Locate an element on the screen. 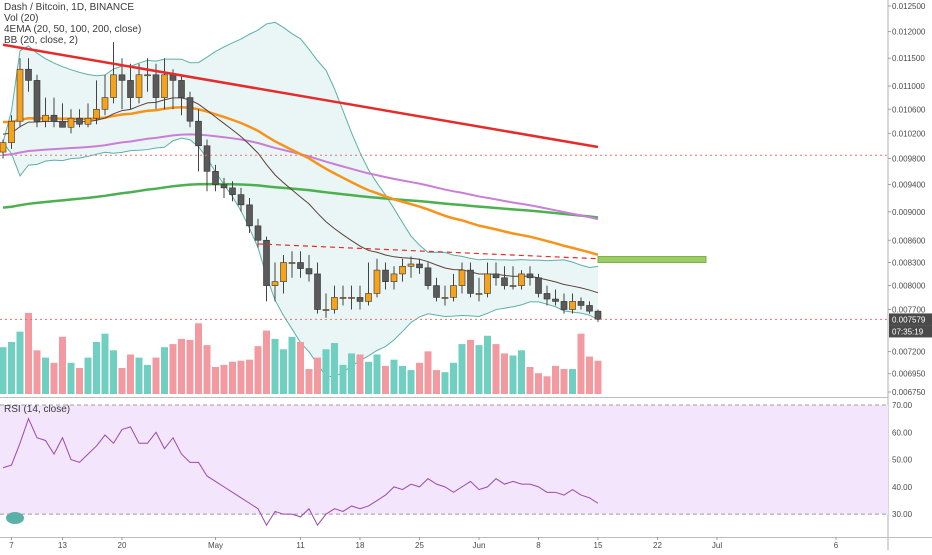  symbol-title: Dash / Bitcoin, 1D, BINANCE is located at coordinates (69, 7).